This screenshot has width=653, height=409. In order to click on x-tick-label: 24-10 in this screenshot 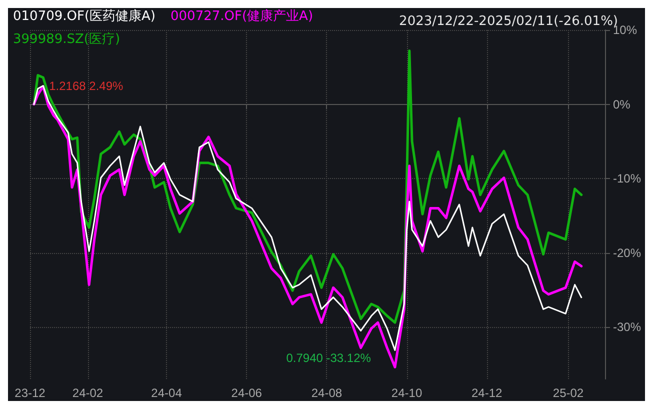, I will do `click(406, 393)`.